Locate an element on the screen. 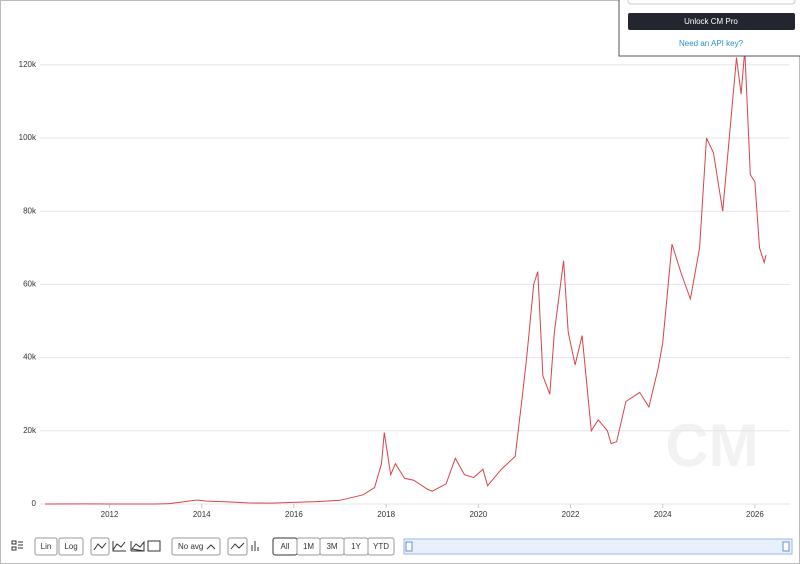 The image size is (800, 564). range-label: YTD is located at coordinates (381, 546).